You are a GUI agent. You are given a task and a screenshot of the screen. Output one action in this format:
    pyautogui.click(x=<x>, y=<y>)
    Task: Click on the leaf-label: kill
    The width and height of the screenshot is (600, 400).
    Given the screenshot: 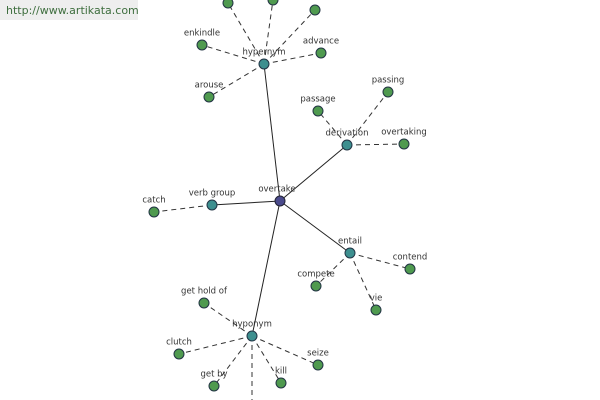 What is the action you would take?
    pyautogui.click(x=281, y=372)
    